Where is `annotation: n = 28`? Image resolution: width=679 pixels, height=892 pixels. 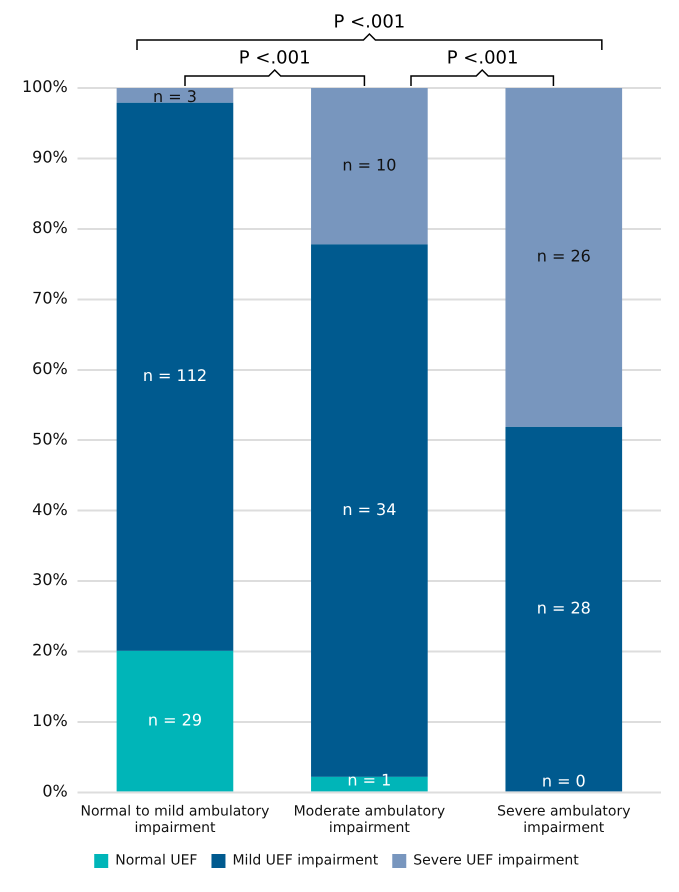 annotation: n = 28 is located at coordinates (563, 608).